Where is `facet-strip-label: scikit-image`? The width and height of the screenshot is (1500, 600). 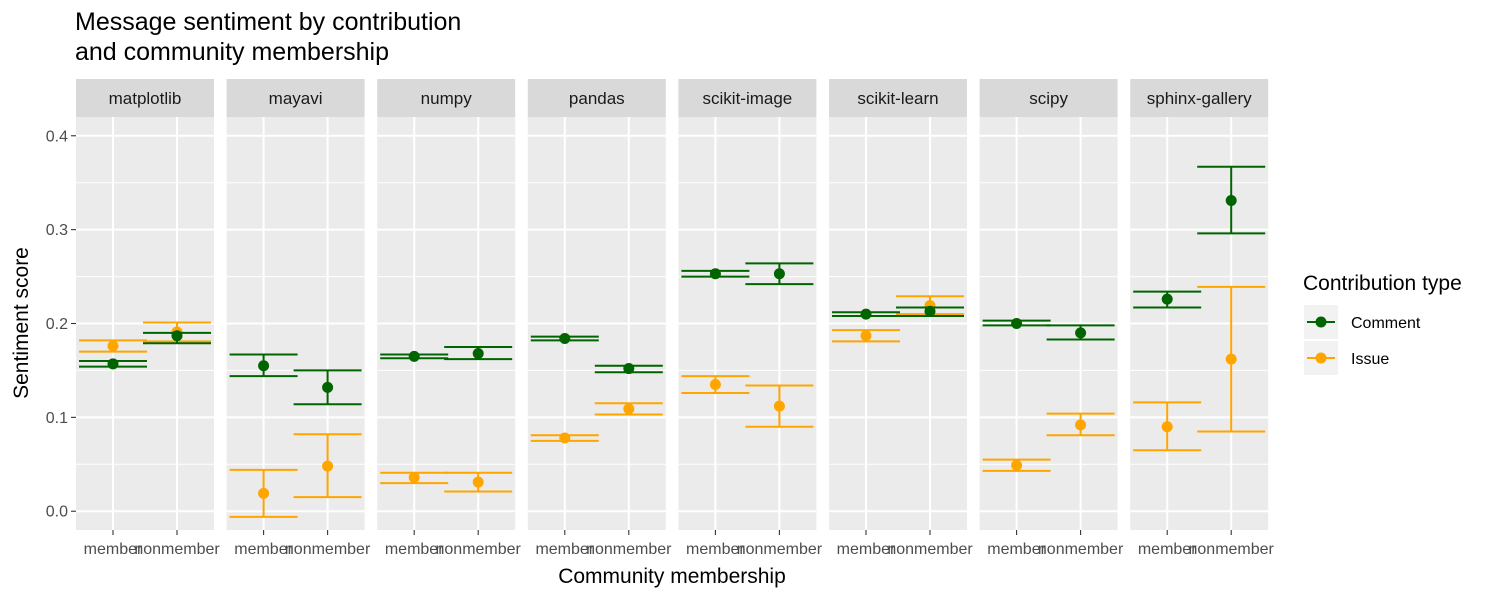 facet-strip-label: scikit-image is located at coordinates (748, 98).